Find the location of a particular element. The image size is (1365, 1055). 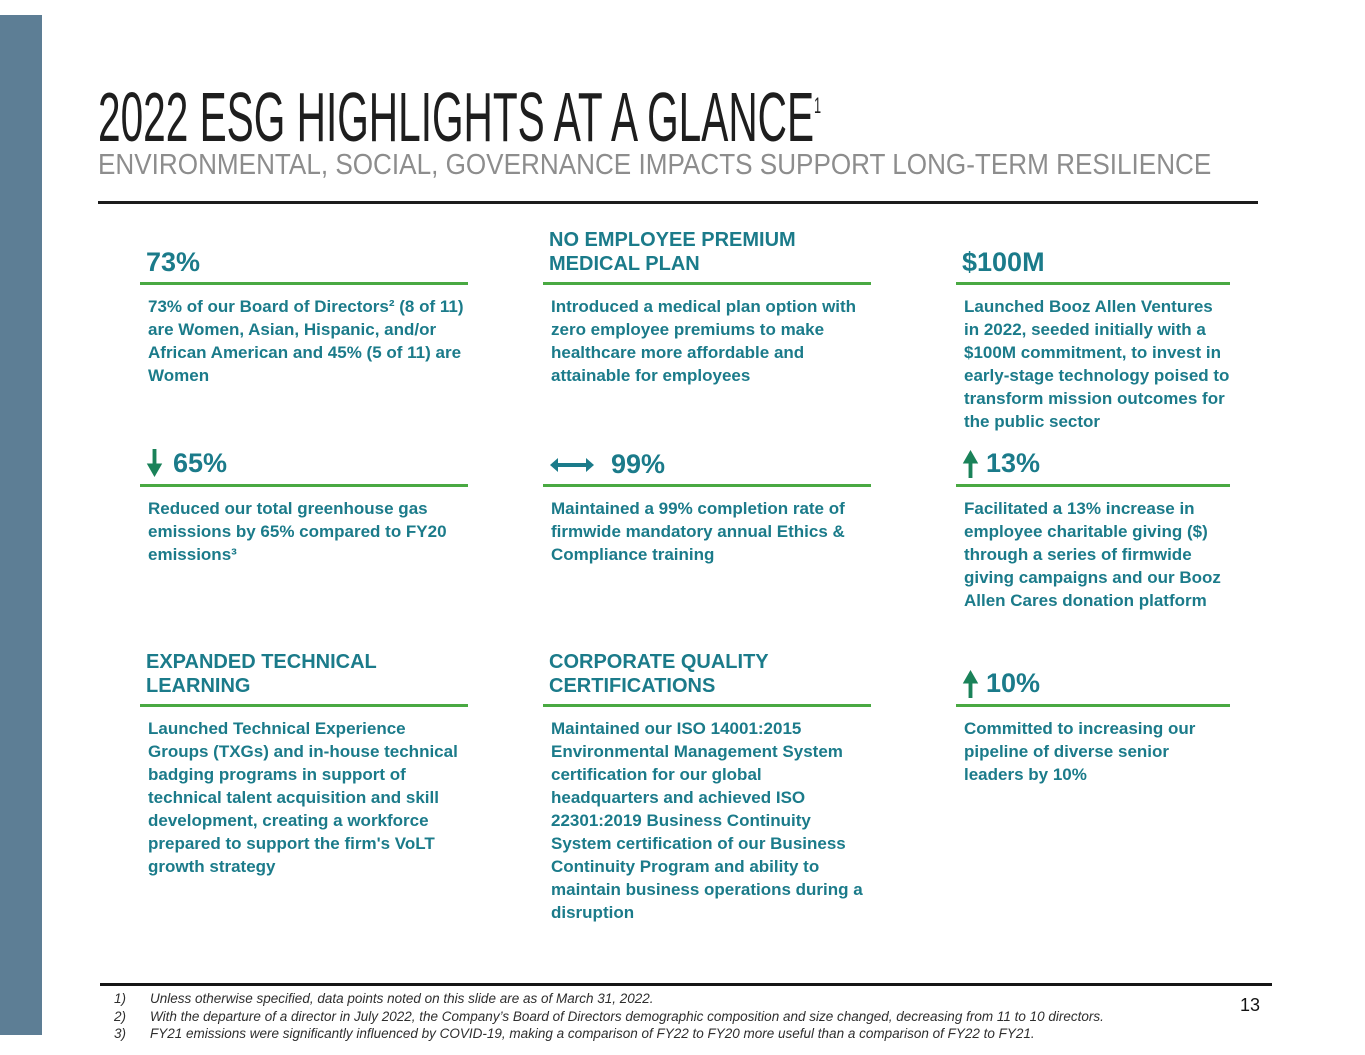

title-divider-rule is located at coordinates (678, 202).